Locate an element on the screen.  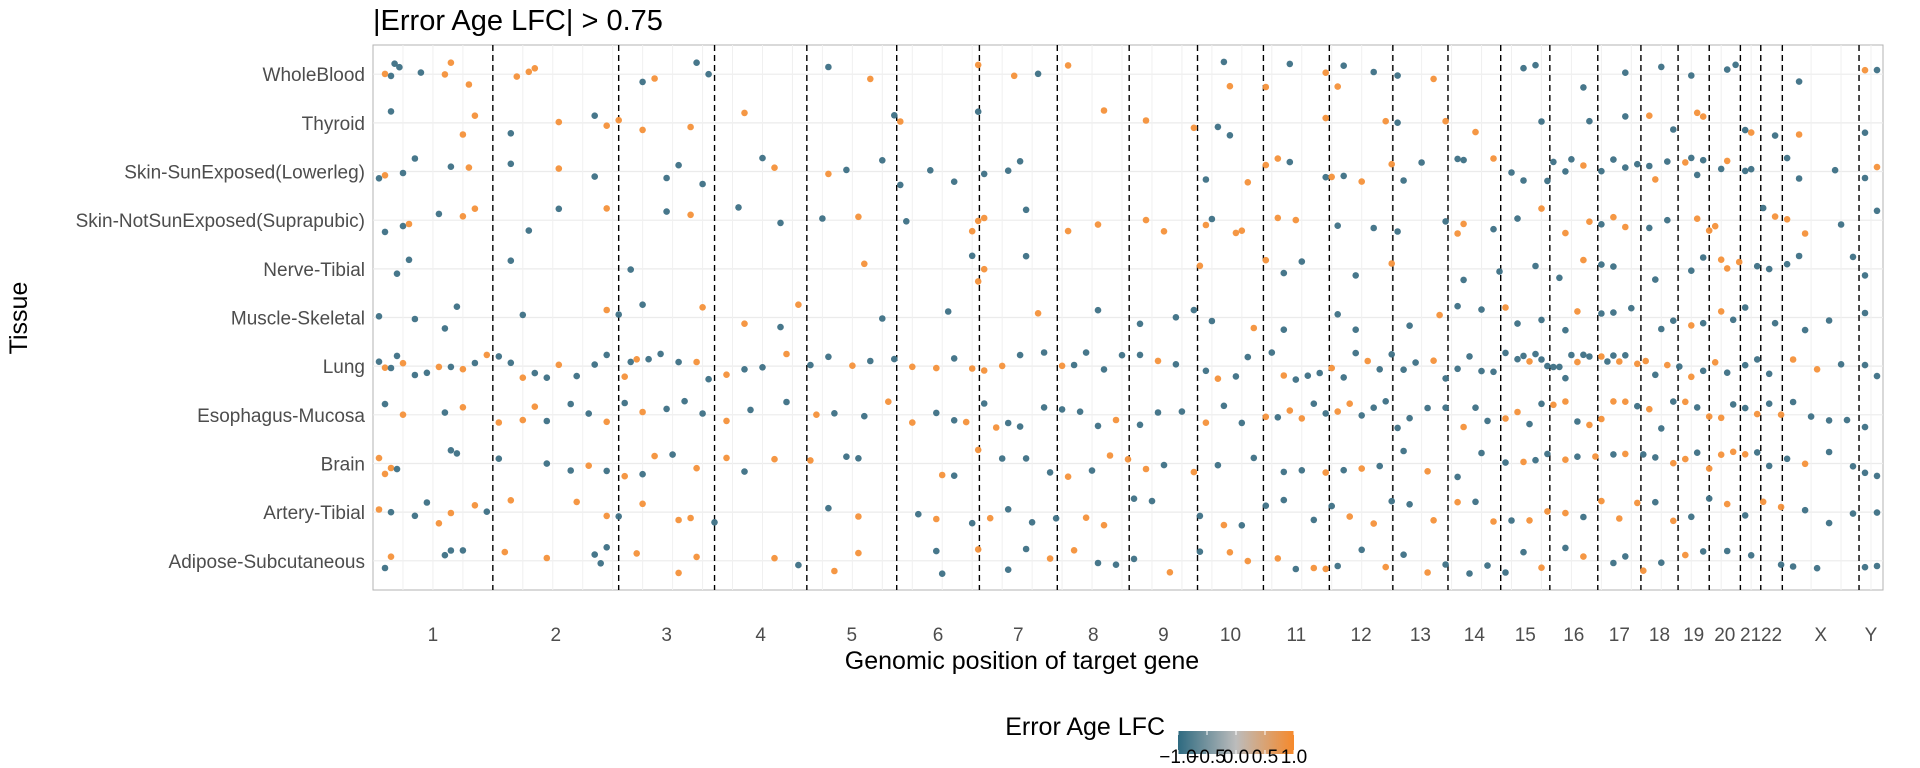
x-tick-label: 21 is located at coordinates (1750, 635).